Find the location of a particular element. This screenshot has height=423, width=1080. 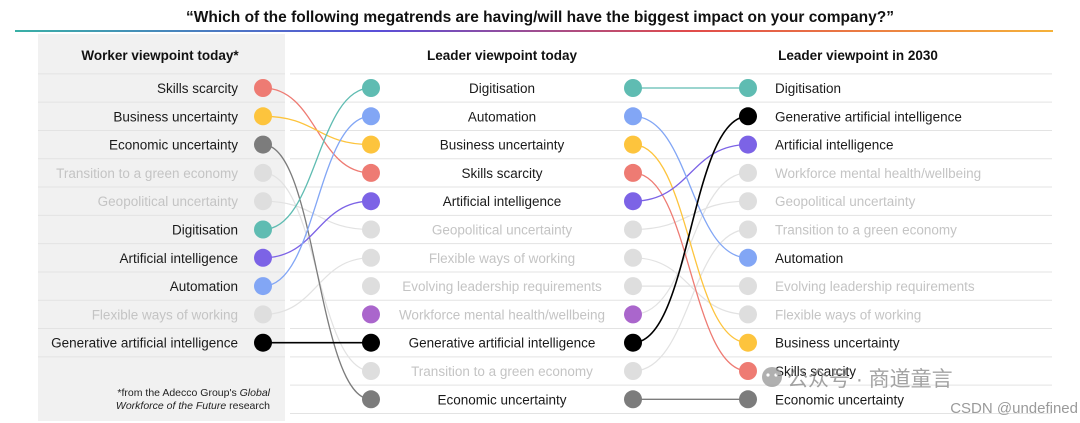

dot-leader-today-right-geopolitical is located at coordinates (633, 229).